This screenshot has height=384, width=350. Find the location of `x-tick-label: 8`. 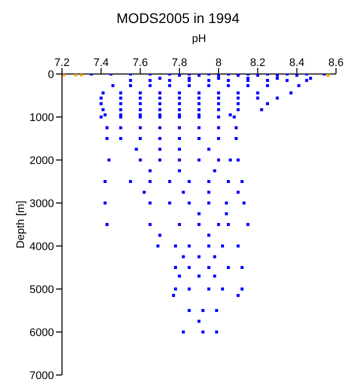

x-tick-label: 8 is located at coordinates (219, 63).